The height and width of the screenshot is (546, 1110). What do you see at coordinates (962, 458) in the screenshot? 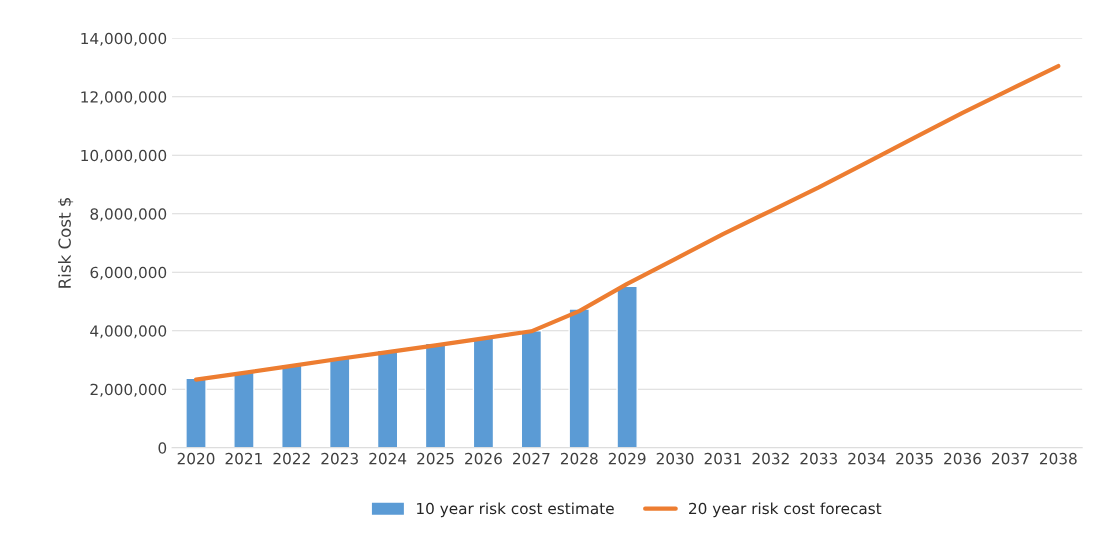
I see `x-tick-label: 2036` at bounding box center [962, 458].